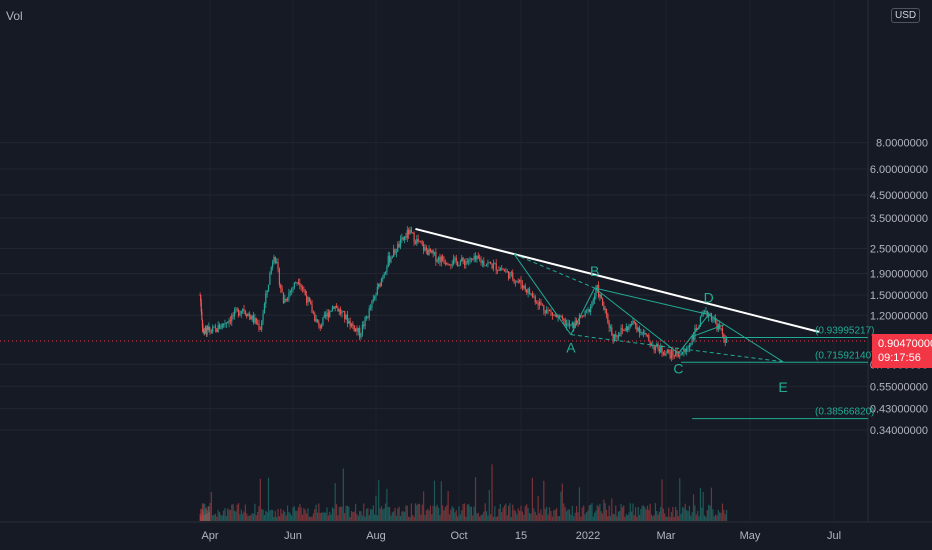 This screenshot has width=932, height=550. I want to click on y-tick-label: 2.50000000, so click(899, 250).